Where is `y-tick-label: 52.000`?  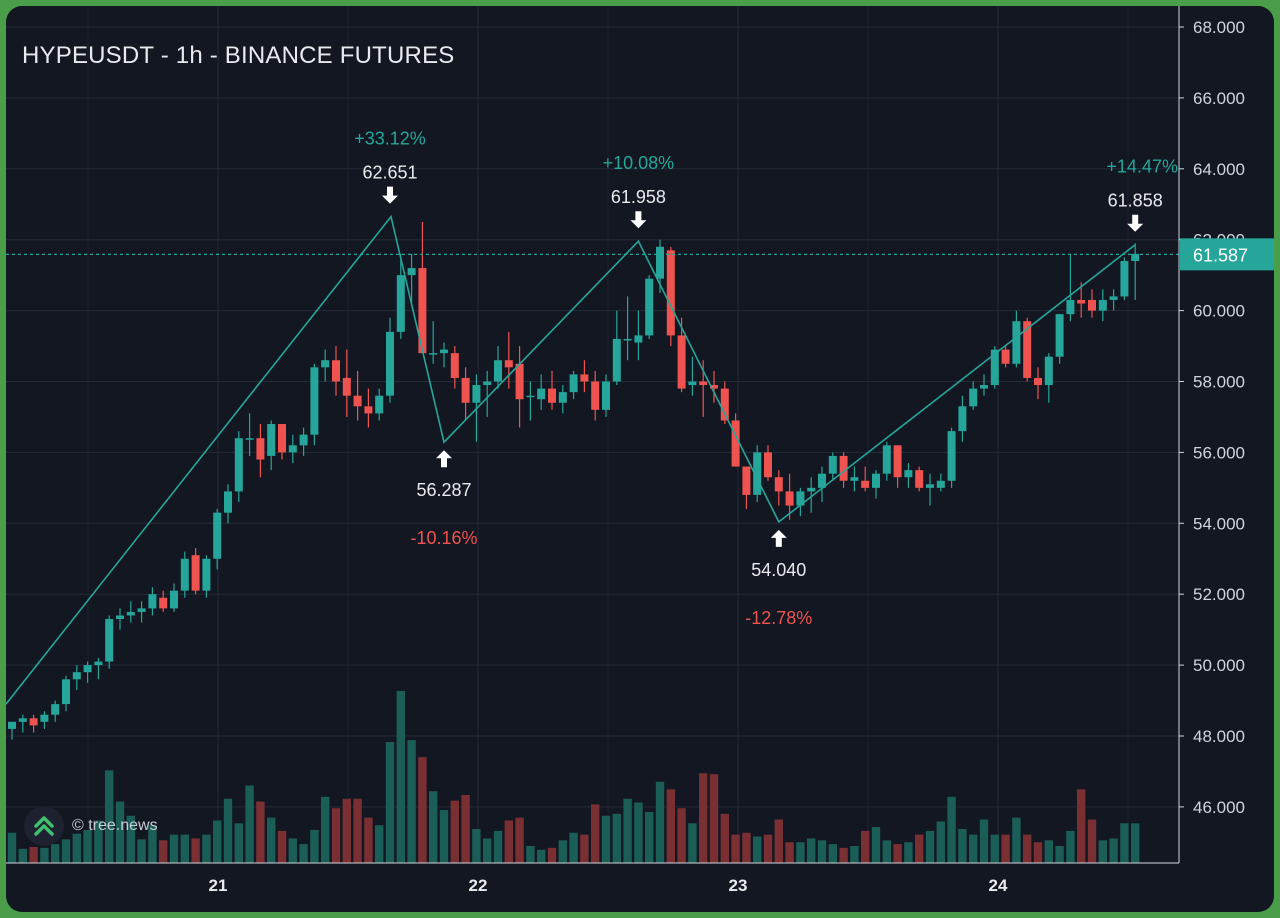
y-tick-label: 52.000 is located at coordinates (1219, 594).